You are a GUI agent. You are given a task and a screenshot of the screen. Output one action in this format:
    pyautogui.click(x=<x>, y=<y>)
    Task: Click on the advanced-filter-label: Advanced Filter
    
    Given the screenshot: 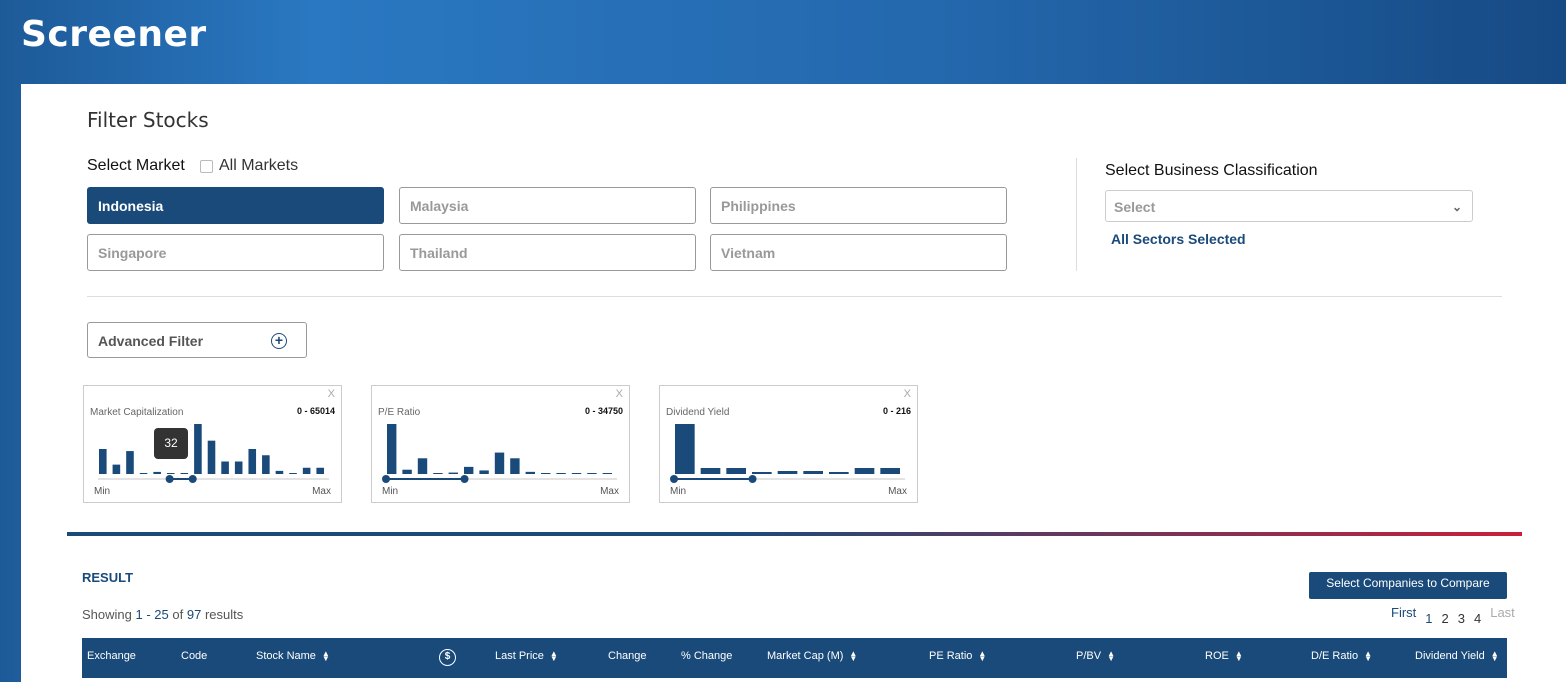 What is the action you would take?
    pyautogui.click(x=151, y=341)
    